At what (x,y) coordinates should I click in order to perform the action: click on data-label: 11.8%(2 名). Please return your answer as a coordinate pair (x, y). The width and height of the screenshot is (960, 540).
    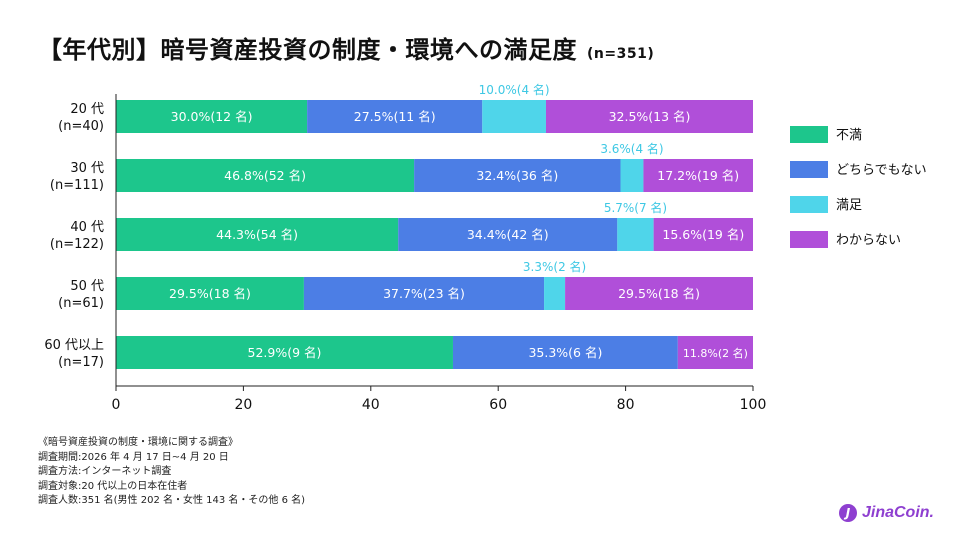
    Looking at the image, I should click on (715, 353).